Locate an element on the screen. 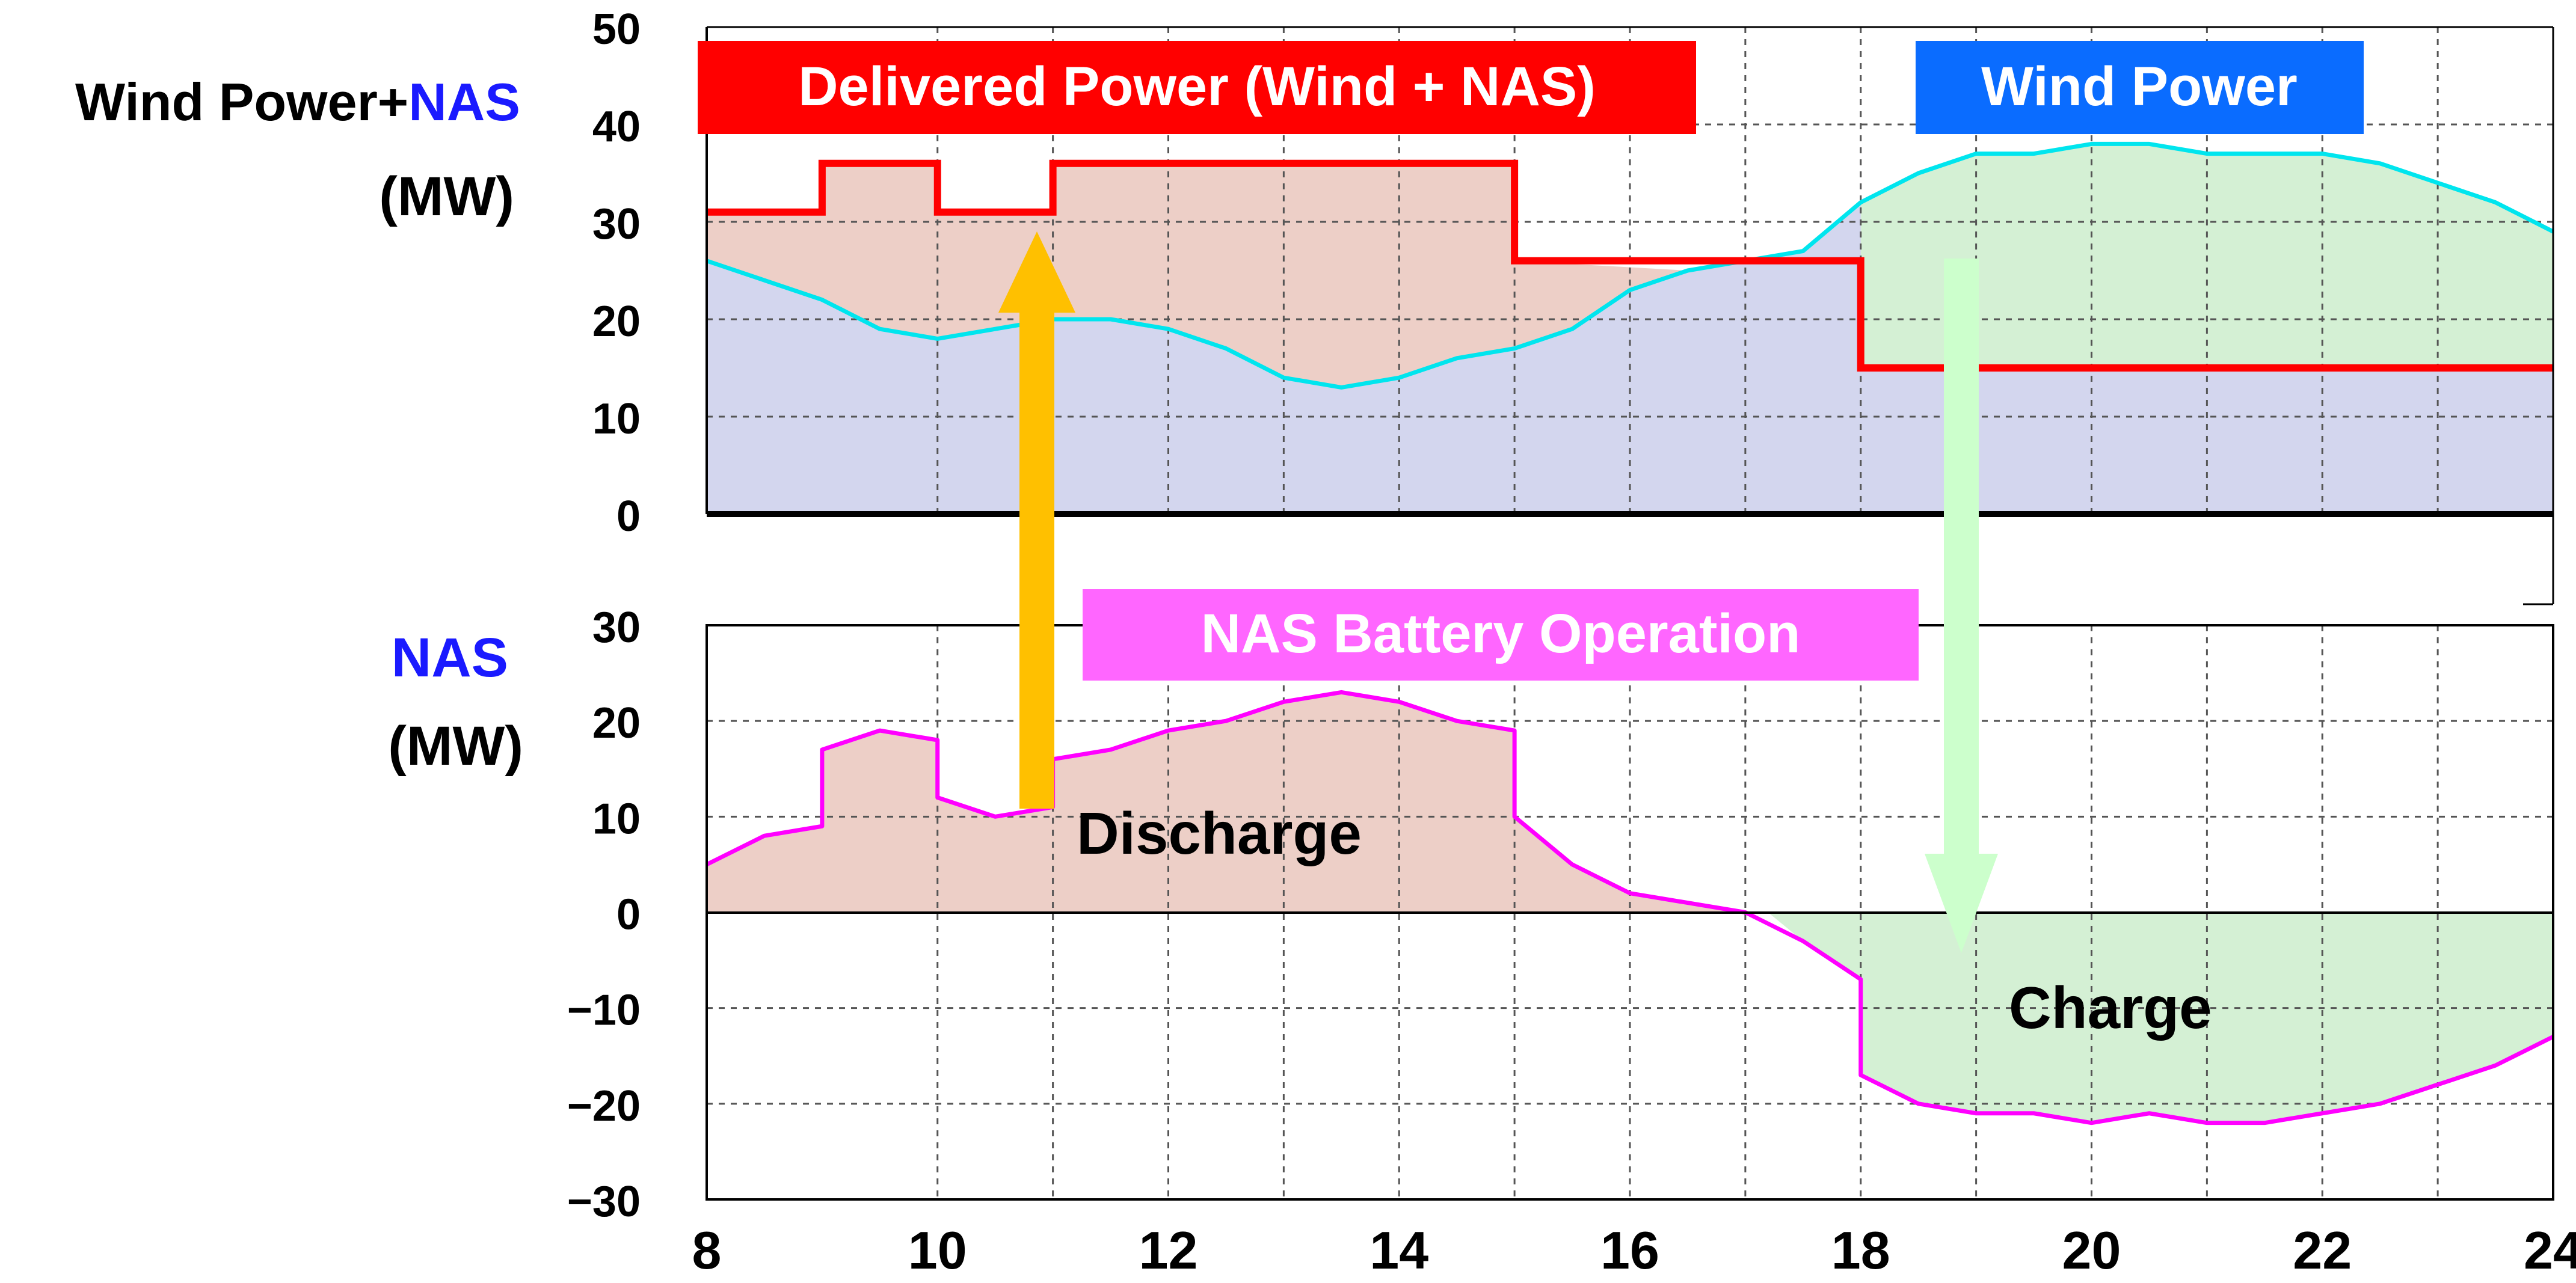  charge-arrow-shaft is located at coordinates (1961, 559).